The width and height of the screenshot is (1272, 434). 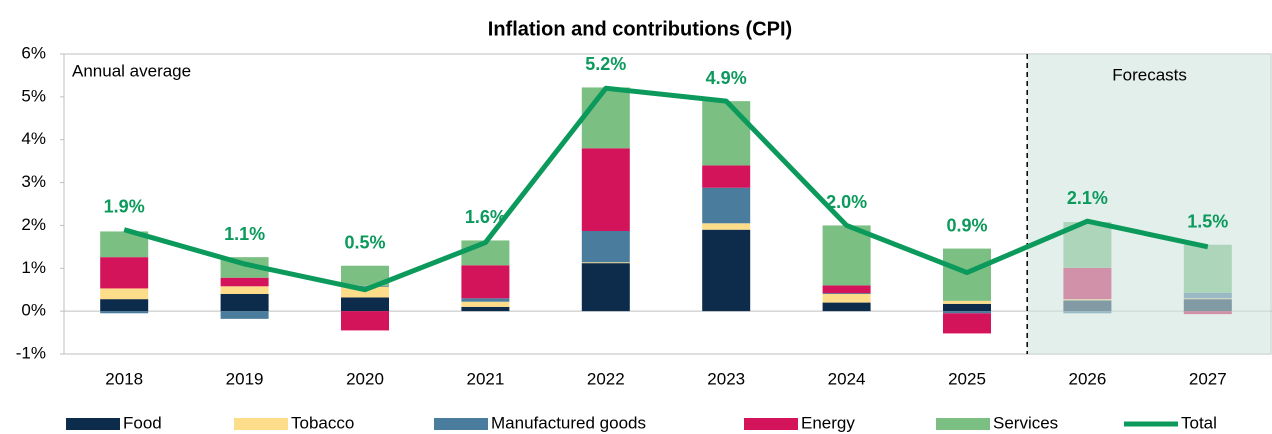 I want to click on data-label: 2.0%, so click(x=846, y=202).